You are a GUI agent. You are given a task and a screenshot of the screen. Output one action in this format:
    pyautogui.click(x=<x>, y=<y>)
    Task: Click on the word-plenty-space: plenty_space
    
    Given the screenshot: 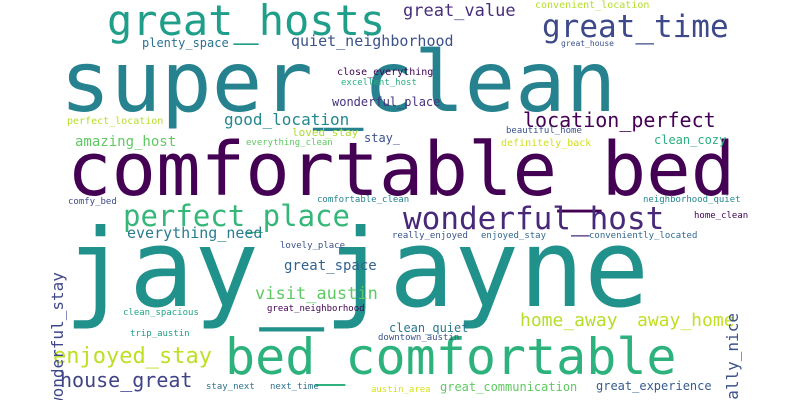 What is the action you would take?
    pyautogui.click(x=185, y=43)
    